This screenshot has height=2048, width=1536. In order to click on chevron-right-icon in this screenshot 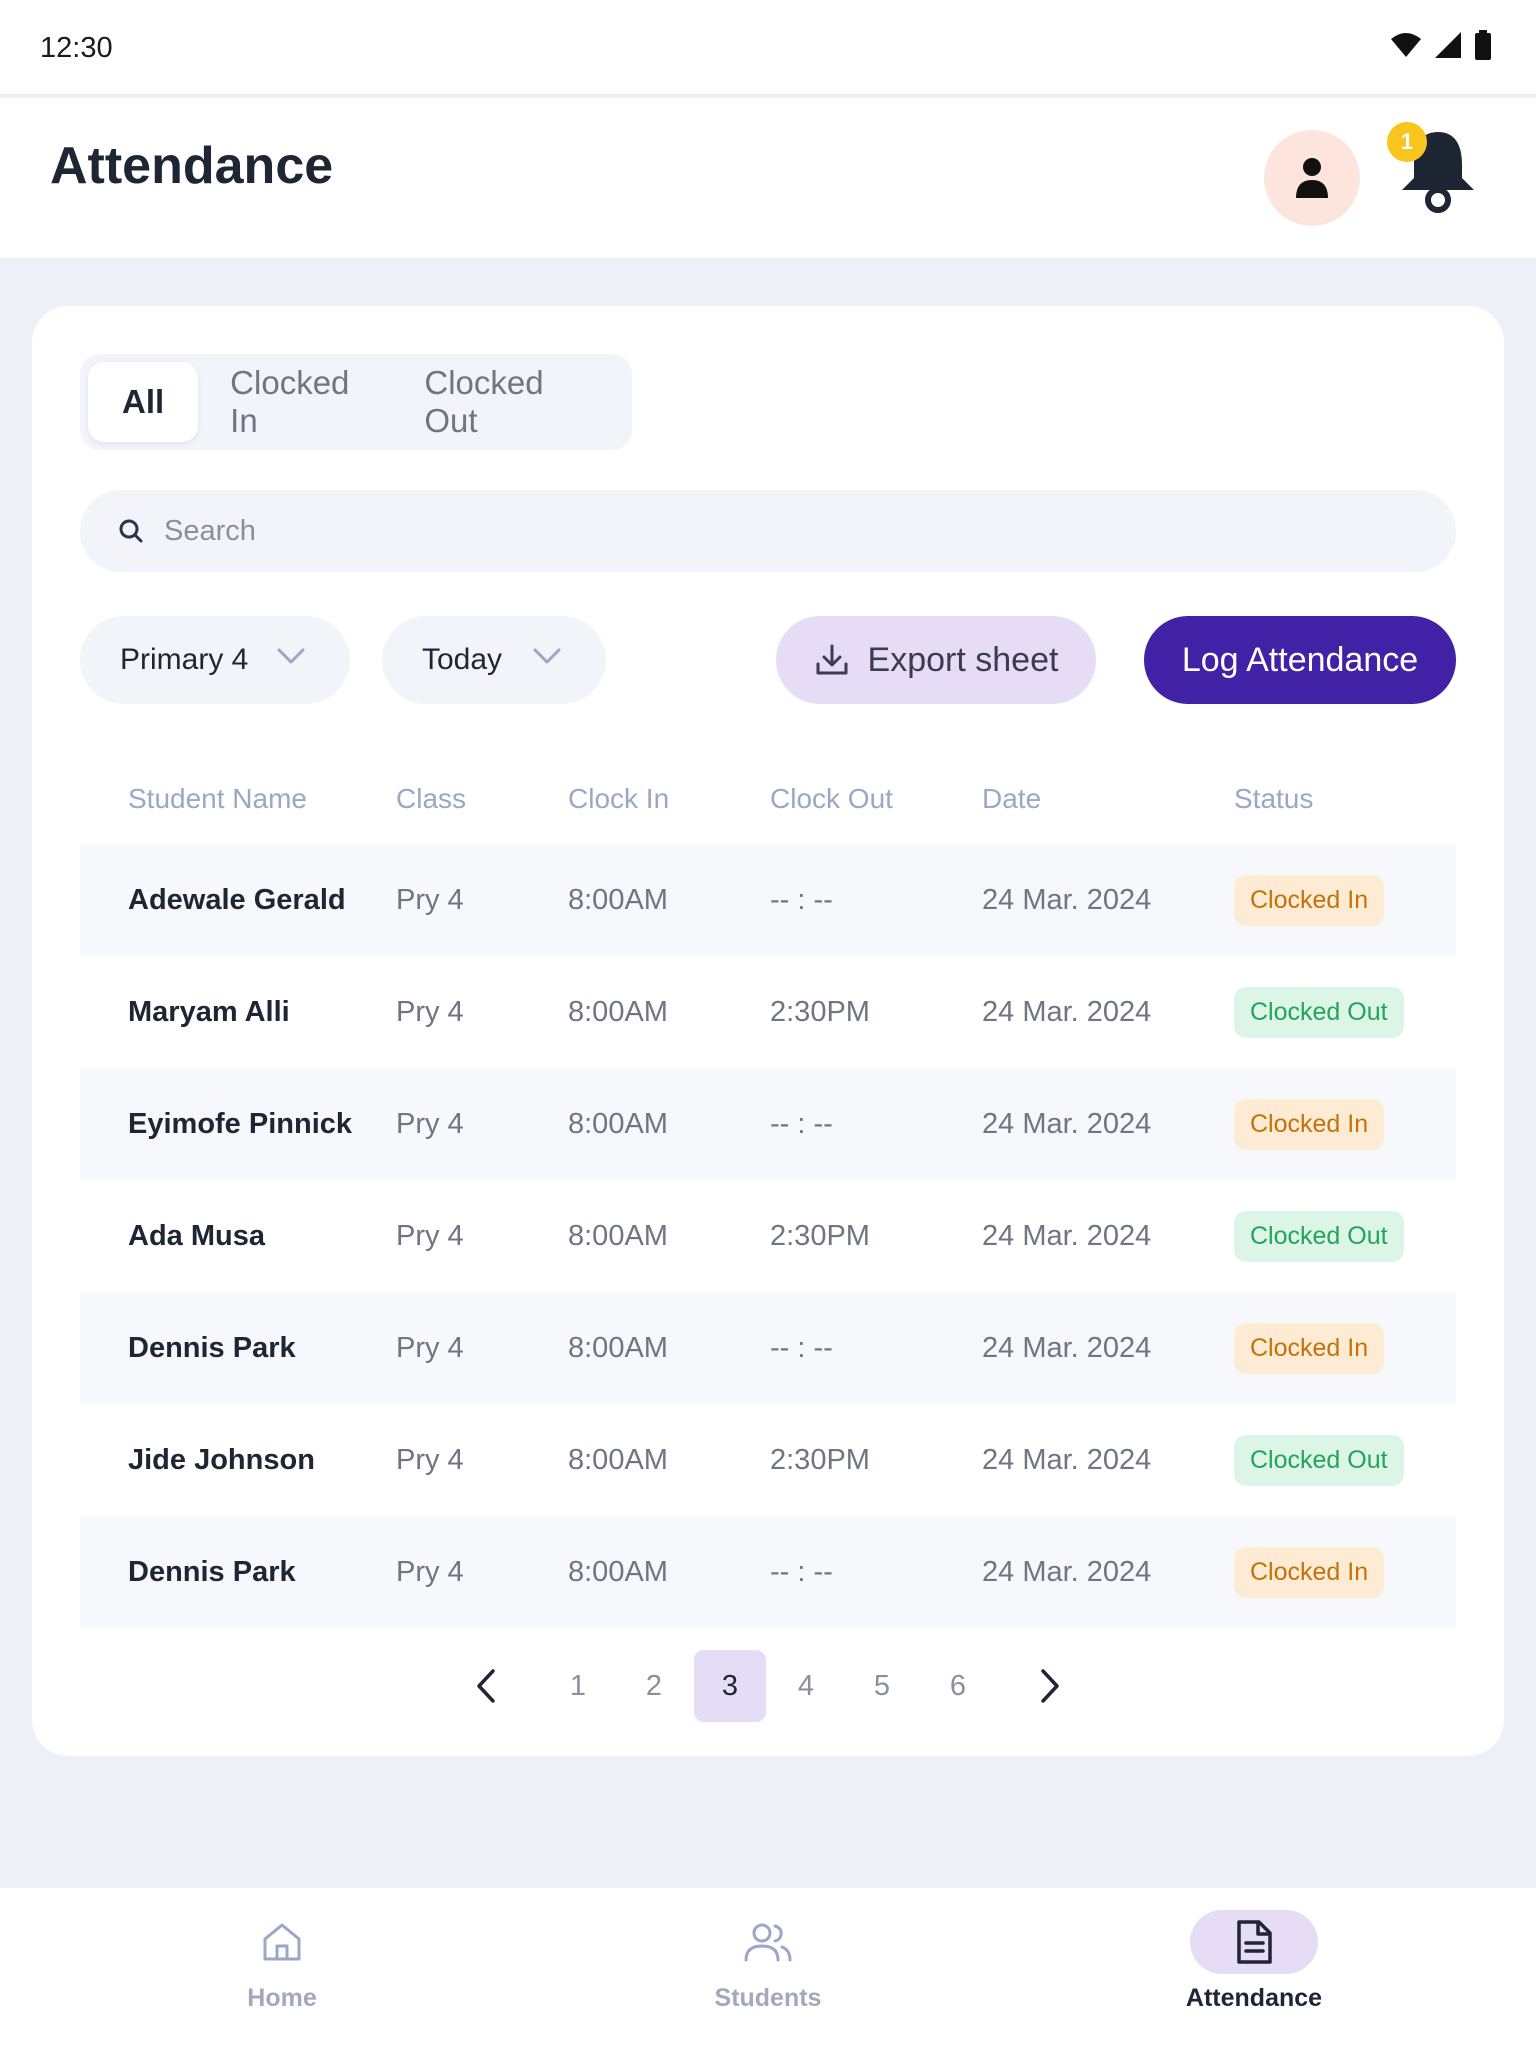, I will do `click(1050, 1686)`.